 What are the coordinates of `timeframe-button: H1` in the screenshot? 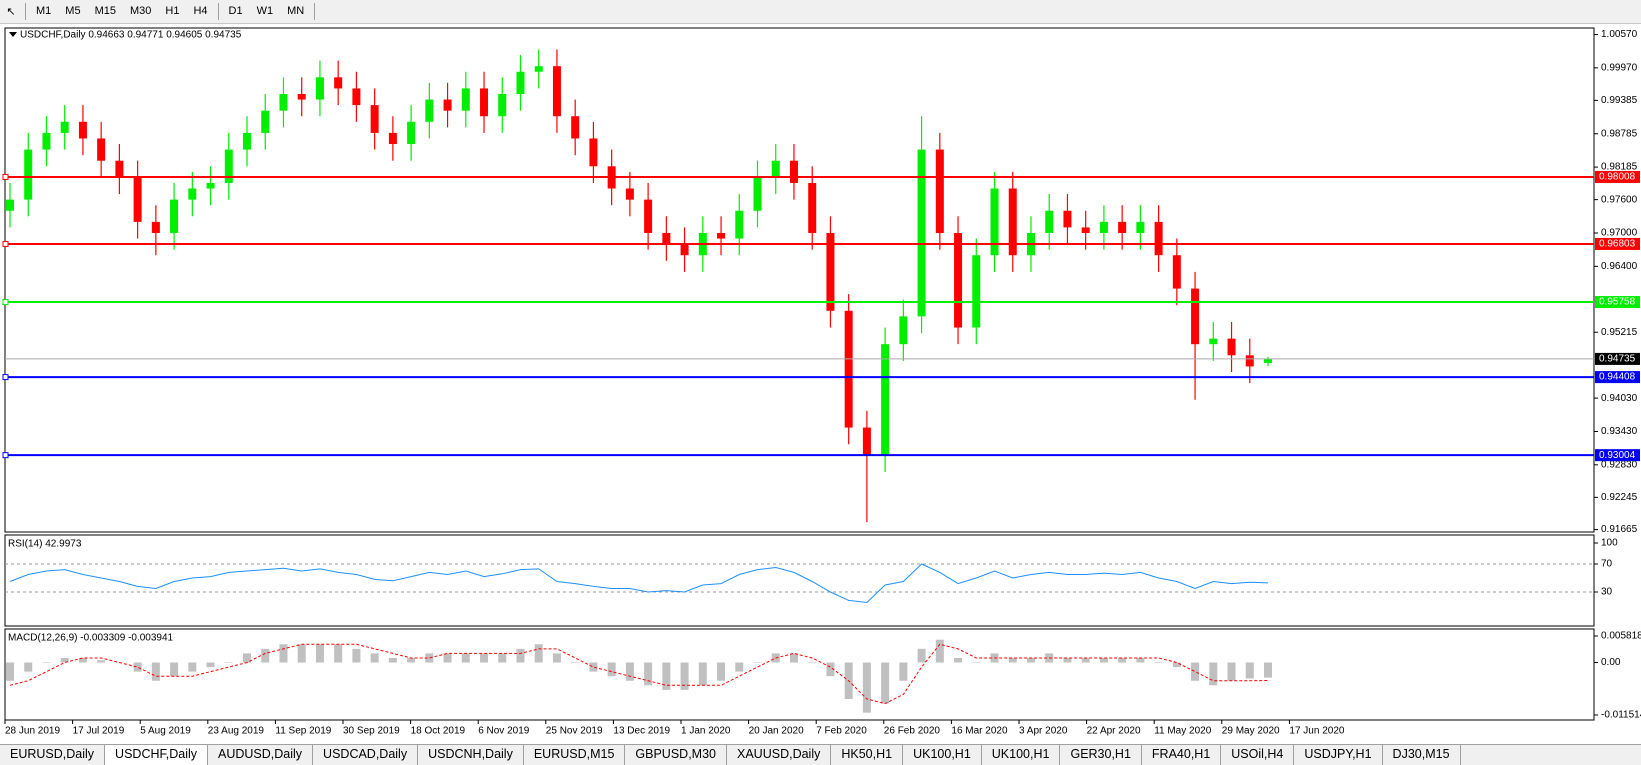 It's located at (172, 11).